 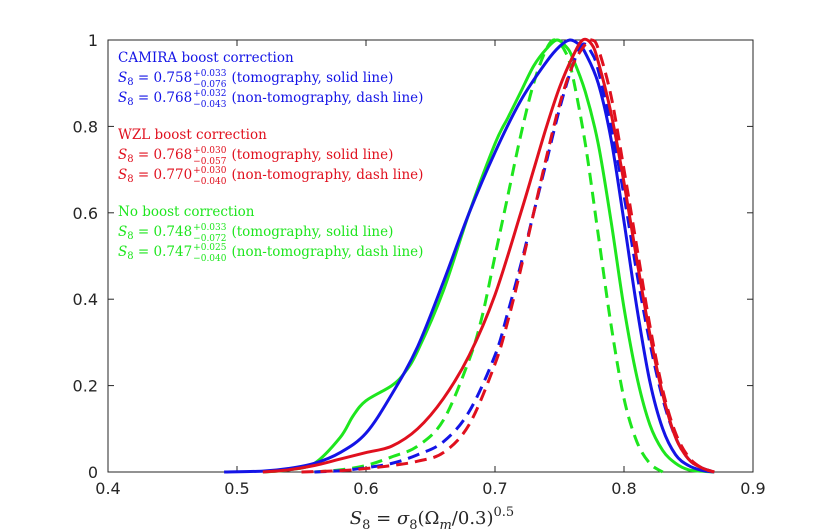 I want to click on legend-entry-text: S8 = 0.747, so click(x=155, y=253).